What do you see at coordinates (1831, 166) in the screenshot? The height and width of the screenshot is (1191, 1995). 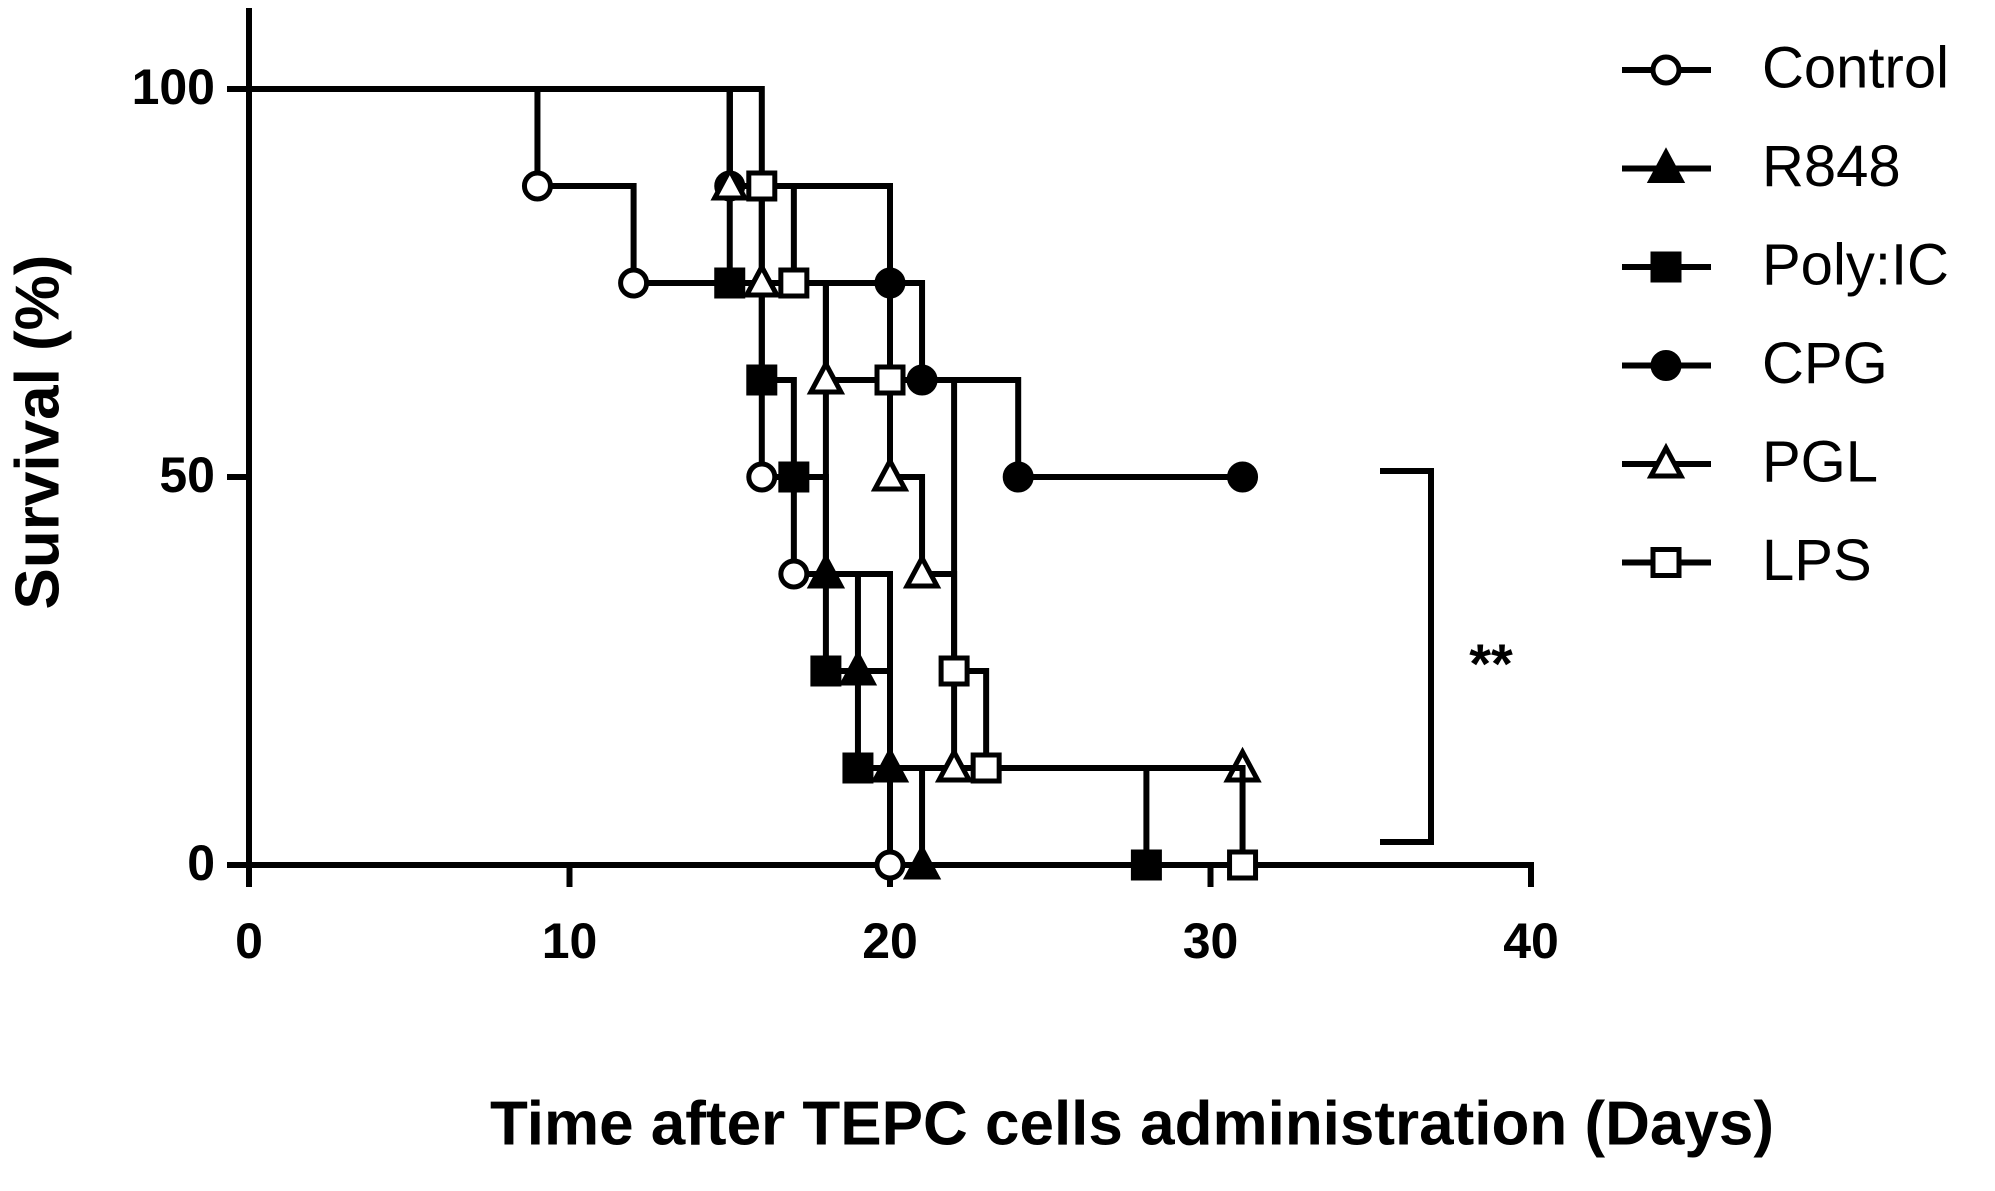 I see `legend-label: R848` at bounding box center [1831, 166].